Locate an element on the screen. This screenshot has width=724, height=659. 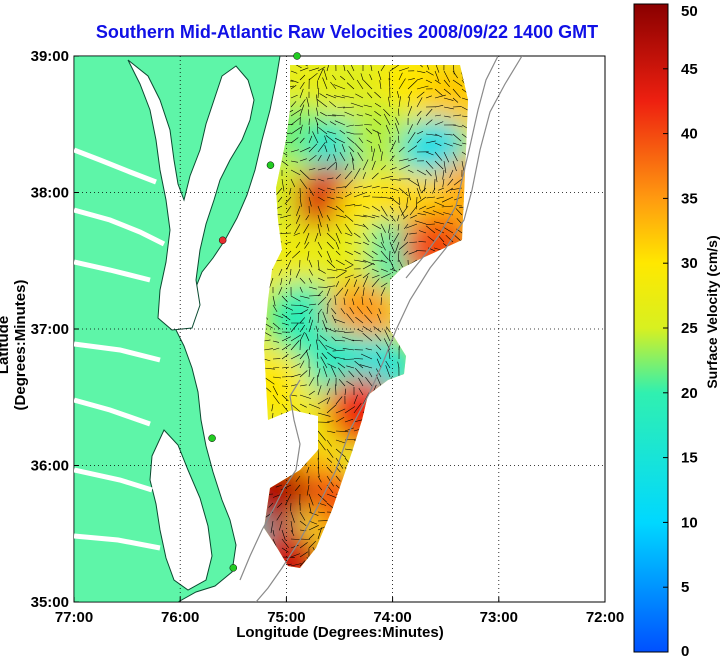
x-tick-label: 72:00 is located at coordinates (605, 617).